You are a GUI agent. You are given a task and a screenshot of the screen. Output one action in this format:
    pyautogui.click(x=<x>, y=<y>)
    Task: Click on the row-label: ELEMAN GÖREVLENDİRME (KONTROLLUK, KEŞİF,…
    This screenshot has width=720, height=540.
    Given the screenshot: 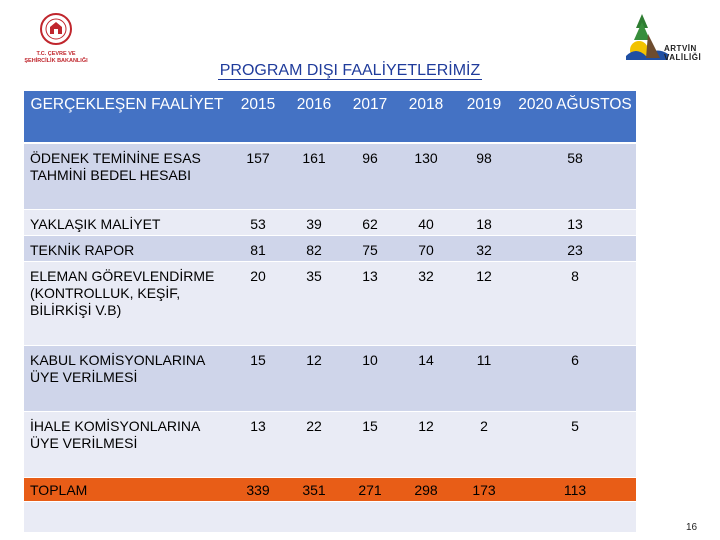 What is the action you would take?
    pyautogui.click(x=127, y=303)
    